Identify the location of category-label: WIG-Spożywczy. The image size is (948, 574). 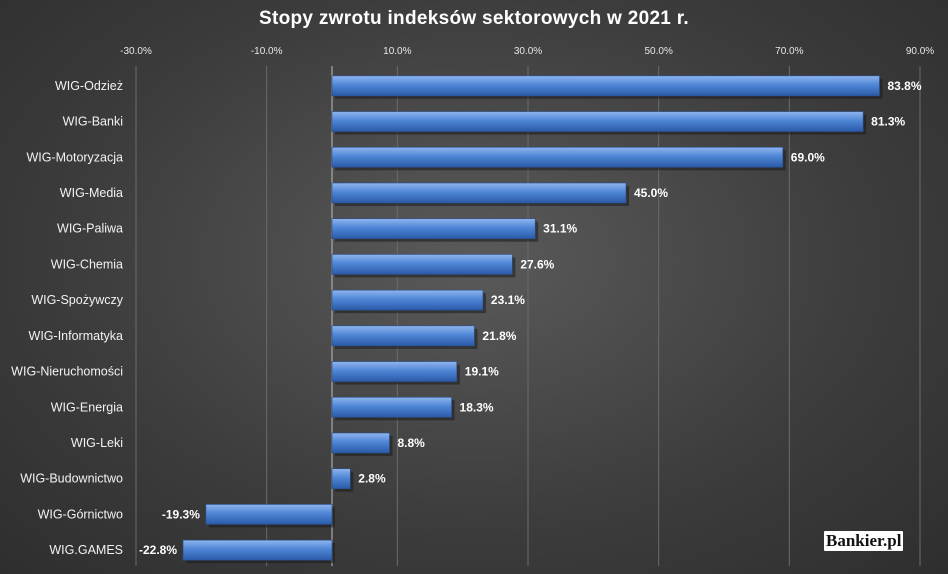
(77, 300).